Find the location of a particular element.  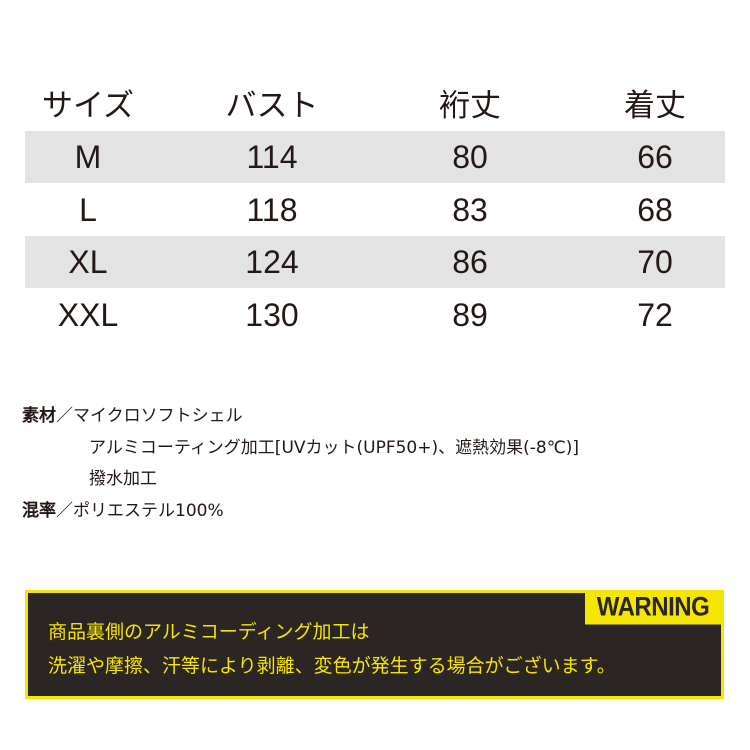

table-row: XXL 130 89 72 is located at coordinates (375, 315).